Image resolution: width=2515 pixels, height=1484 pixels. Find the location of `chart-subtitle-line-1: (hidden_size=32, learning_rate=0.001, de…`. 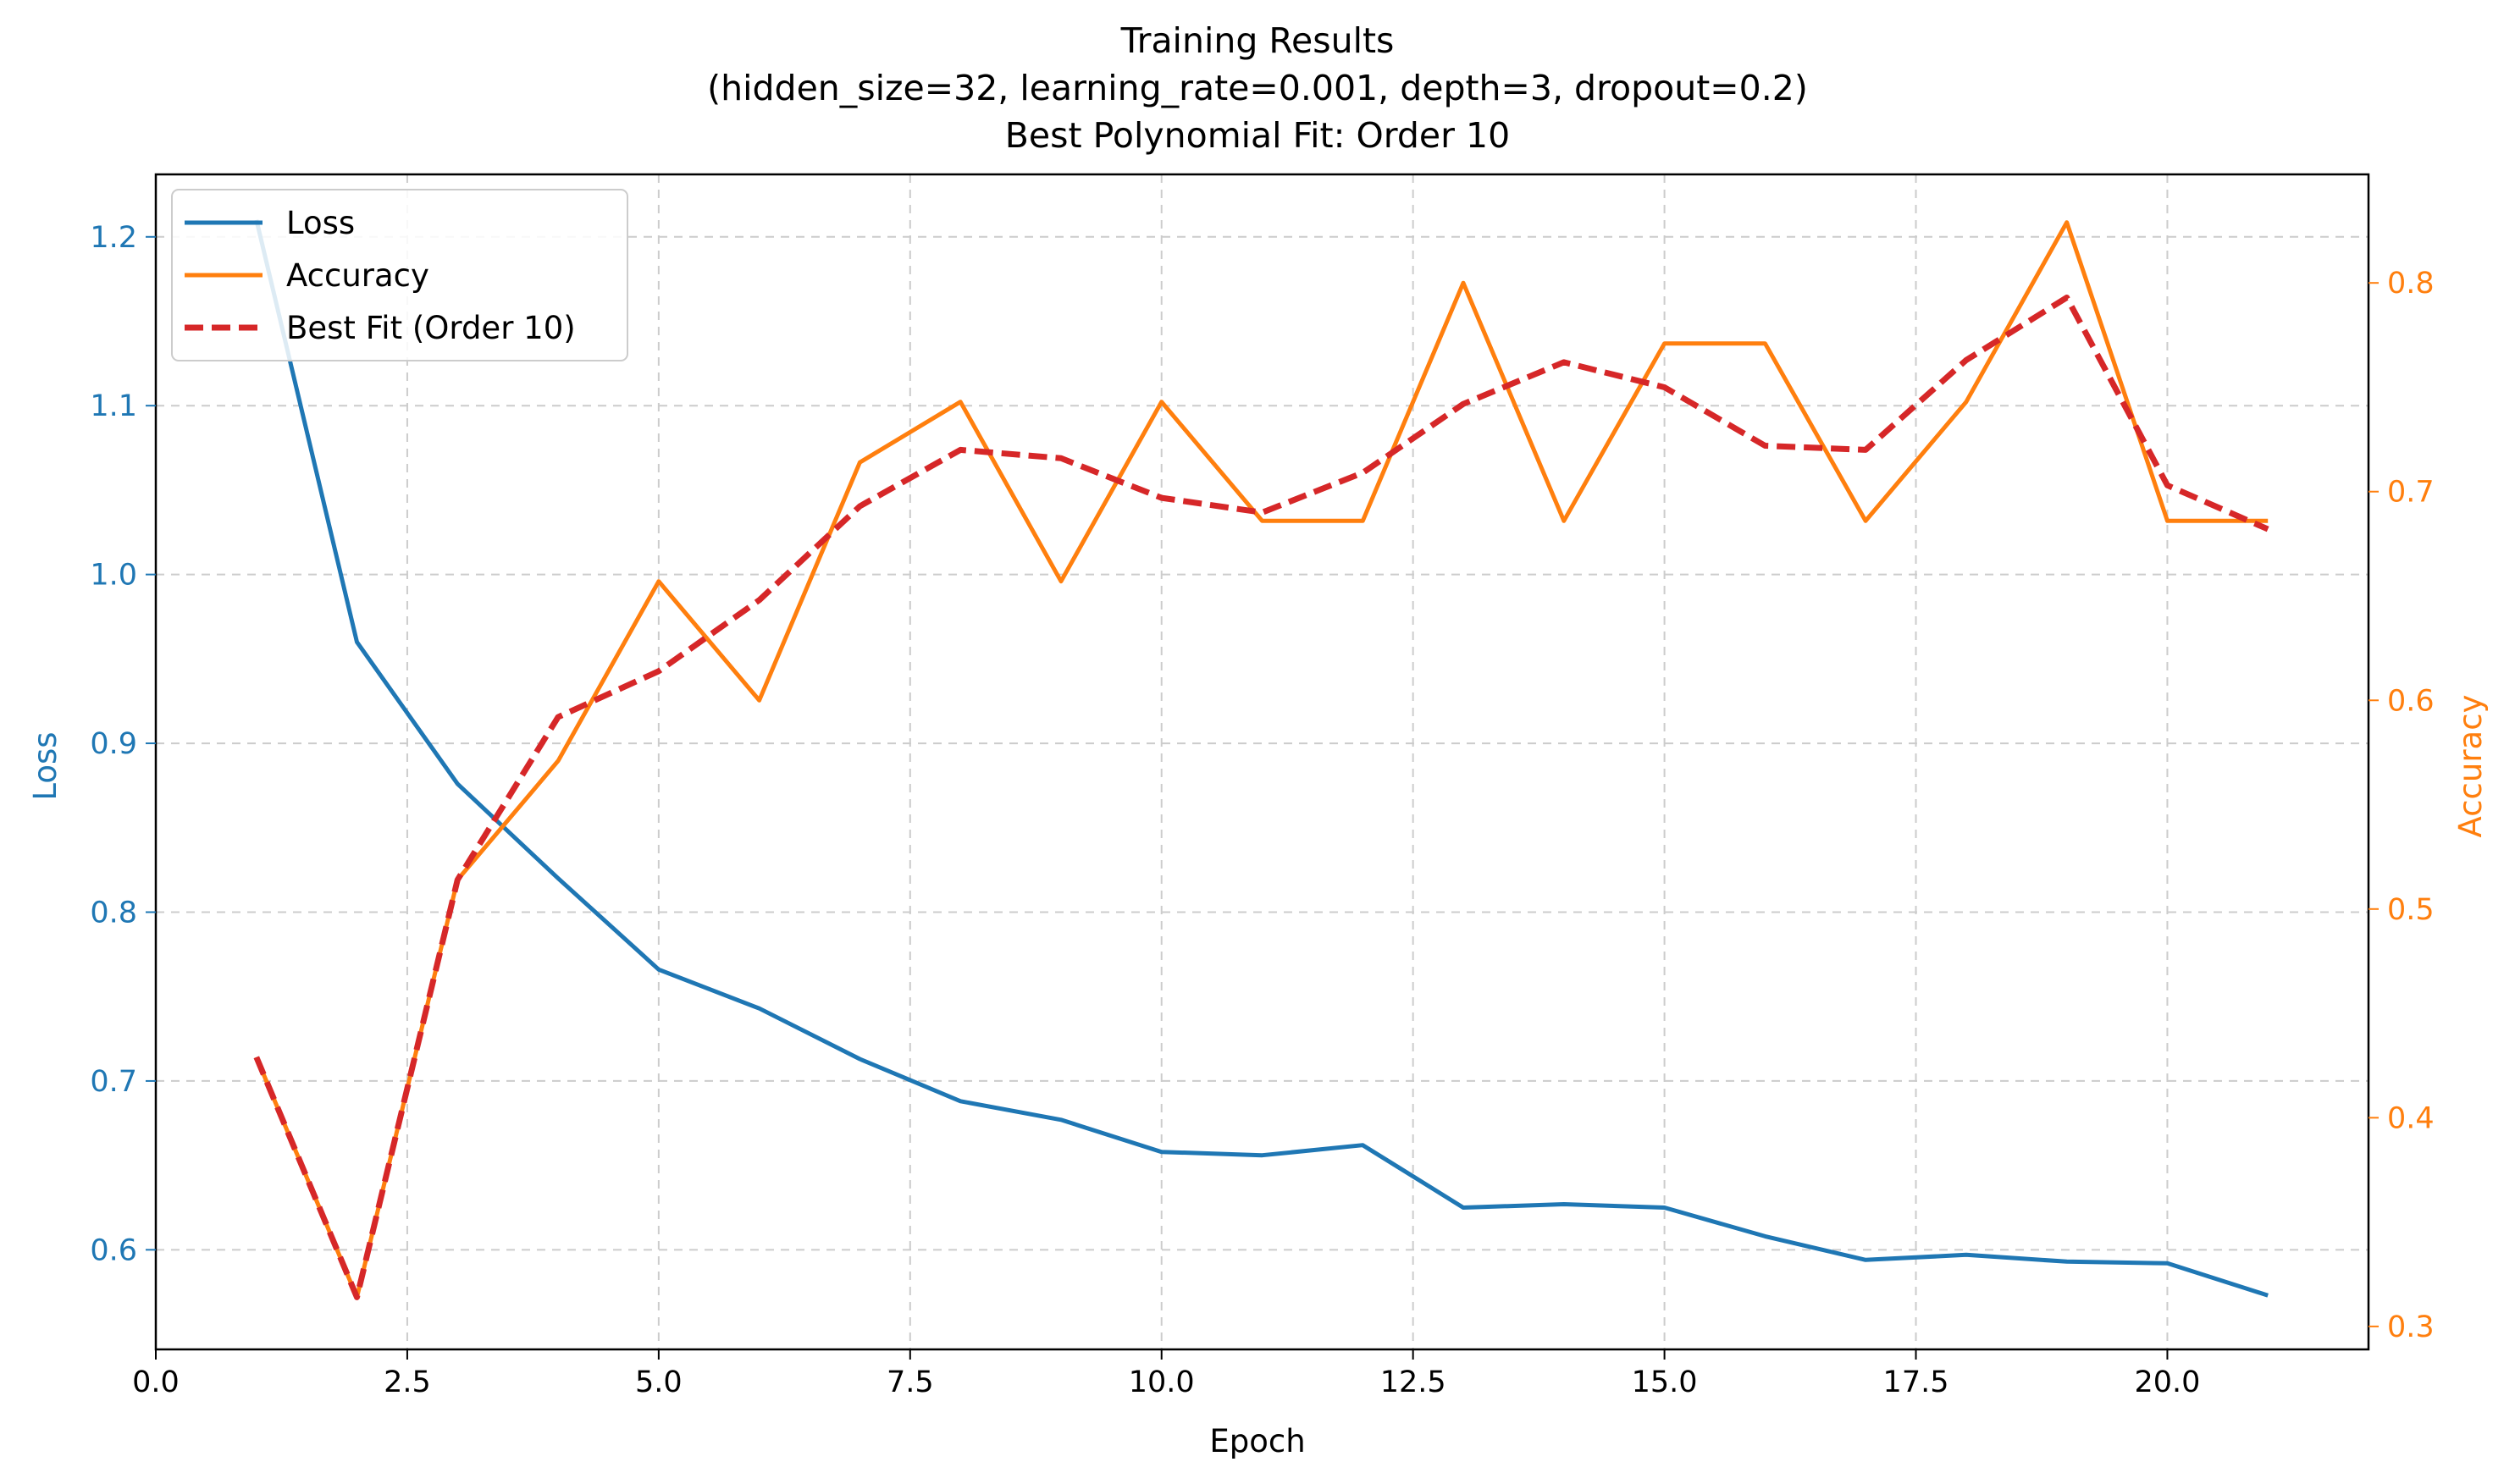

chart-subtitle-line-1: (hidden_size=32, learning_rate=0.001, de… is located at coordinates (1257, 88).